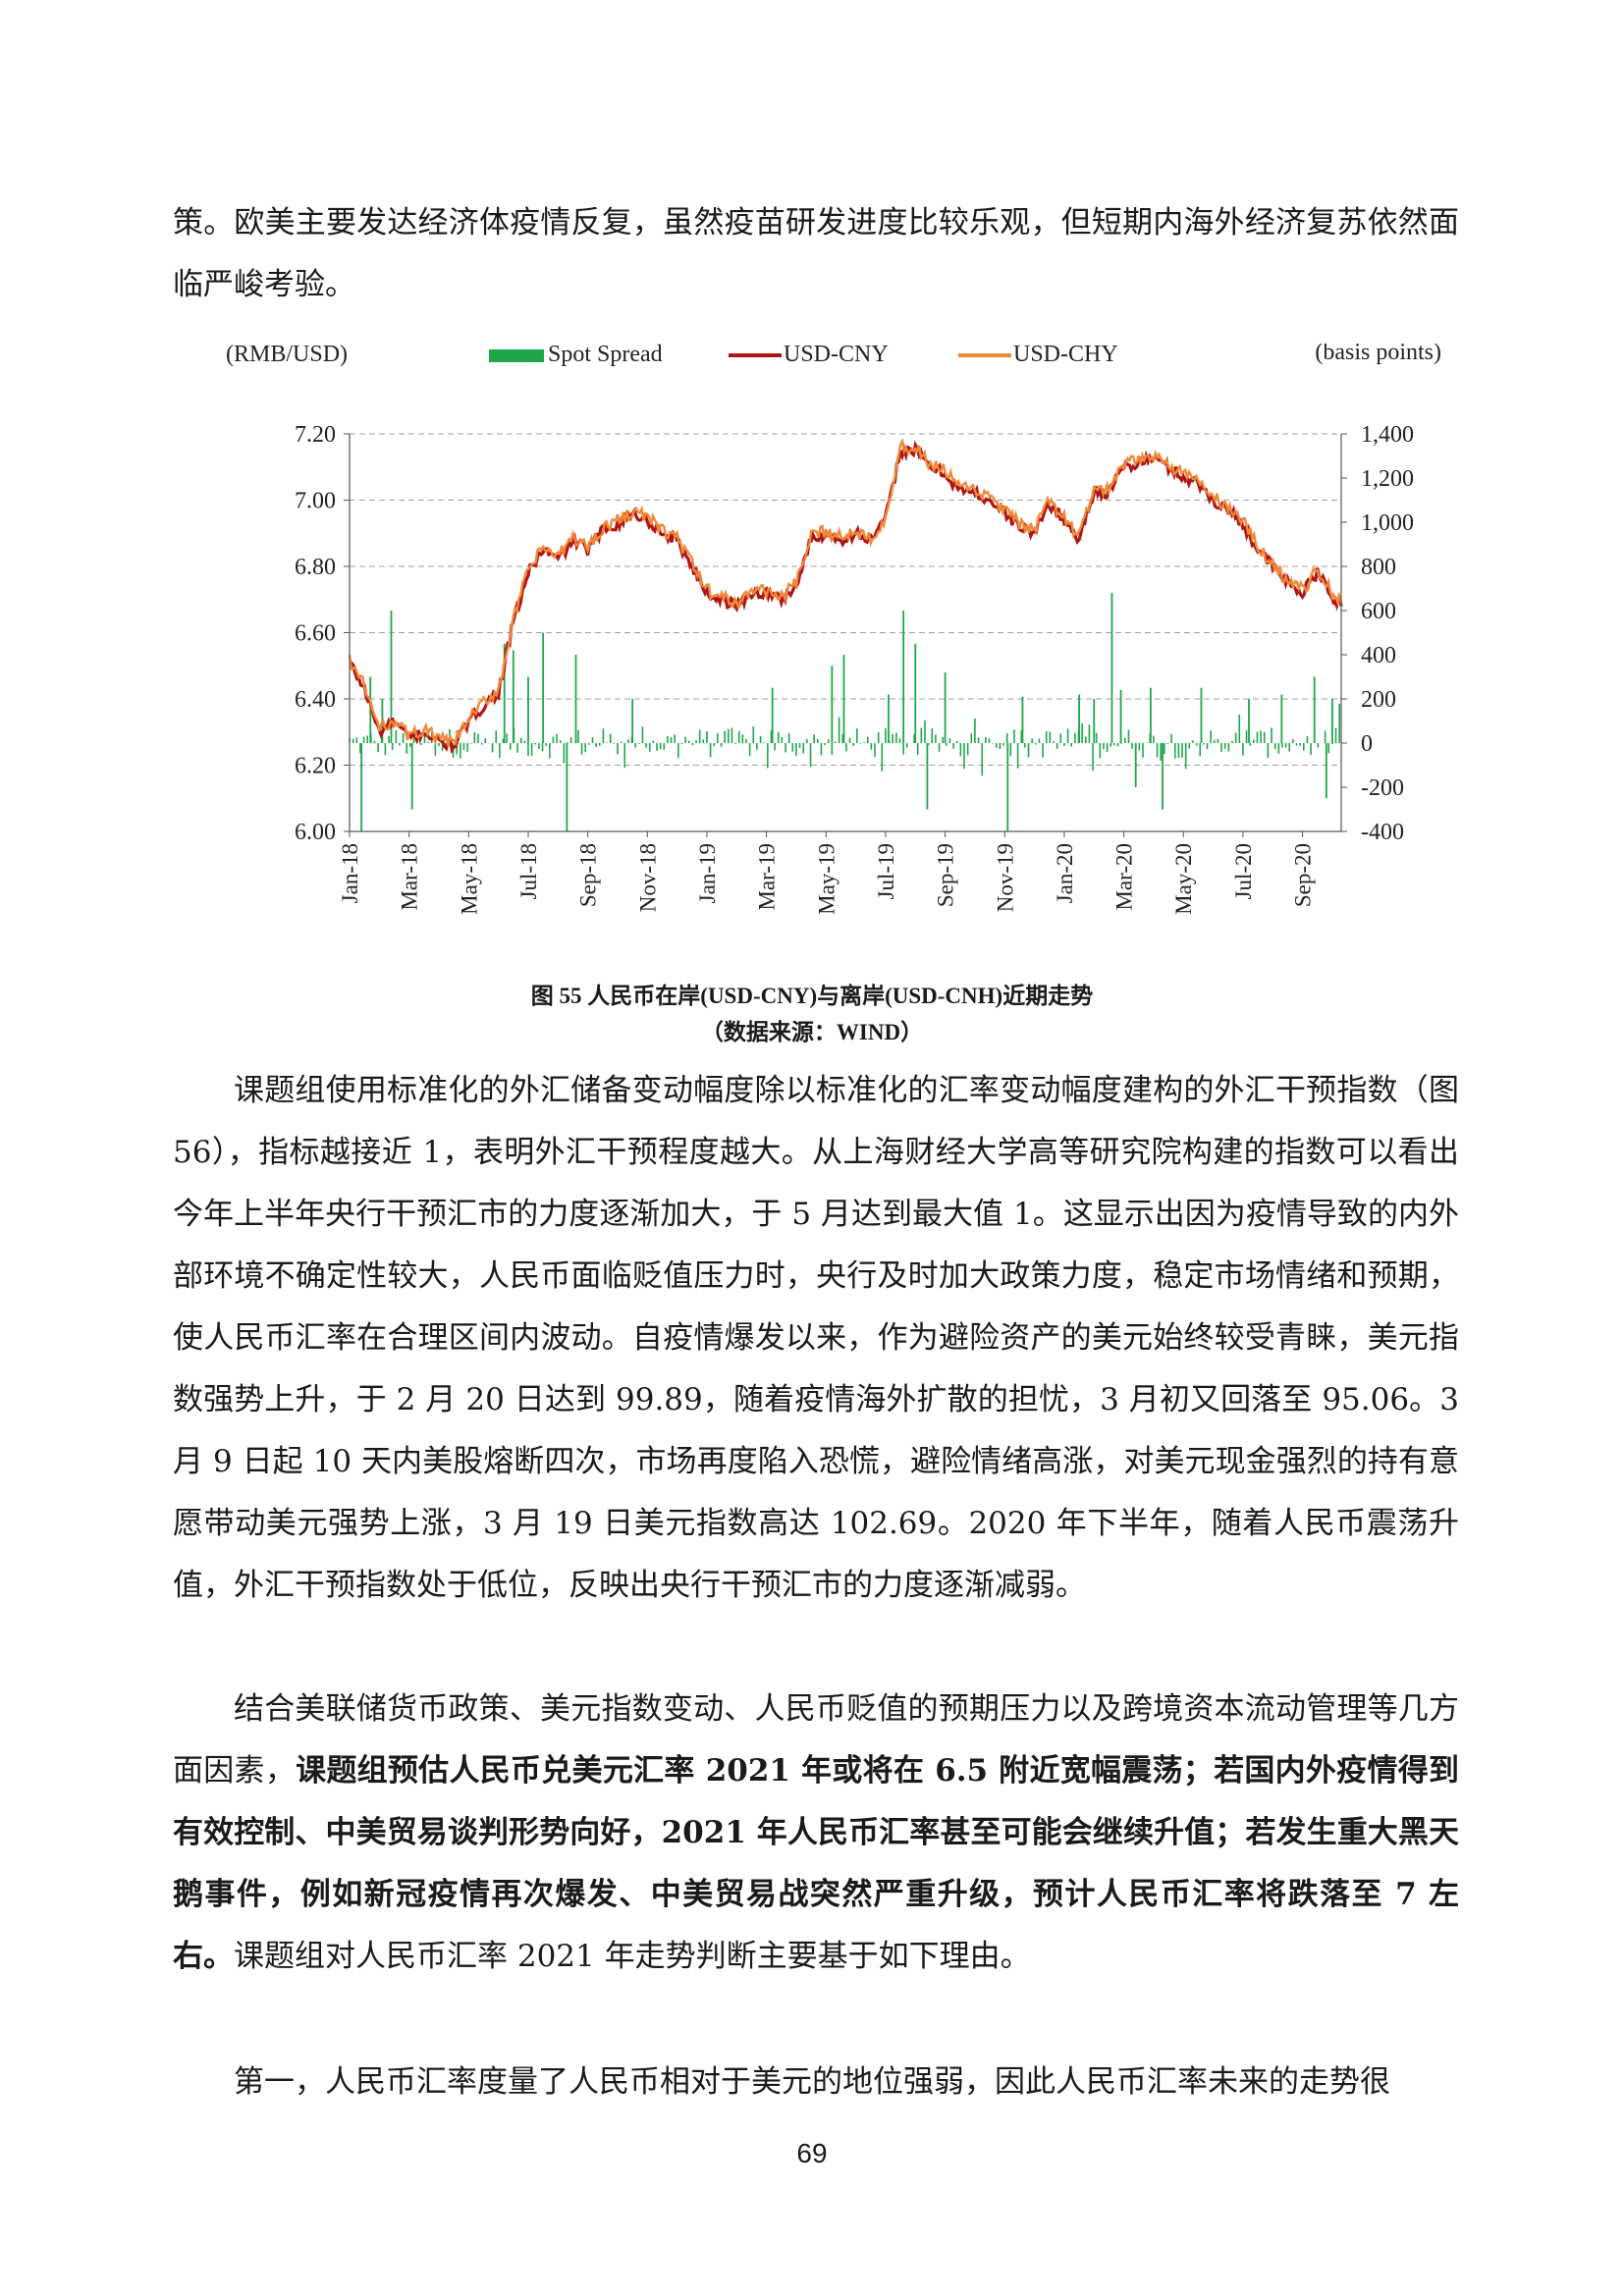 Image resolution: width=1624 pixels, height=2296 pixels. I want to click on left-axis-unit-label: (RMB/USD), so click(287, 356).